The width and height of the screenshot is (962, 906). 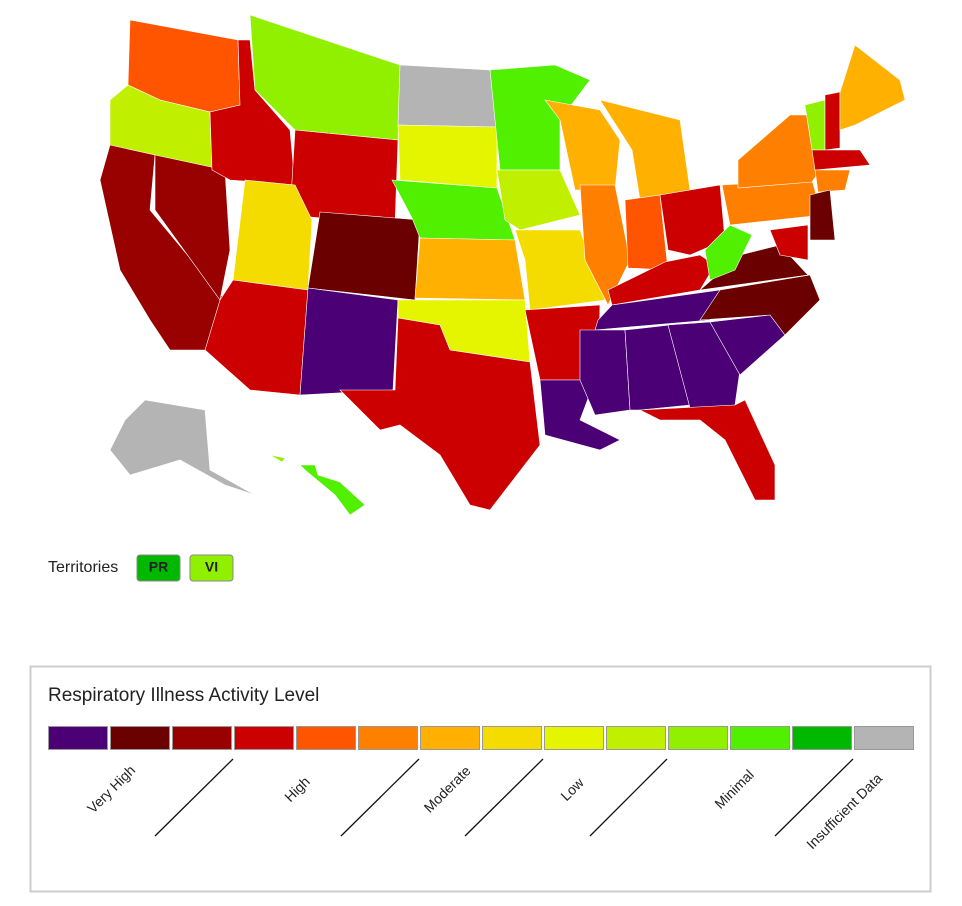 What do you see at coordinates (83, 567) in the screenshot?
I see `territories-label: Territories` at bounding box center [83, 567].